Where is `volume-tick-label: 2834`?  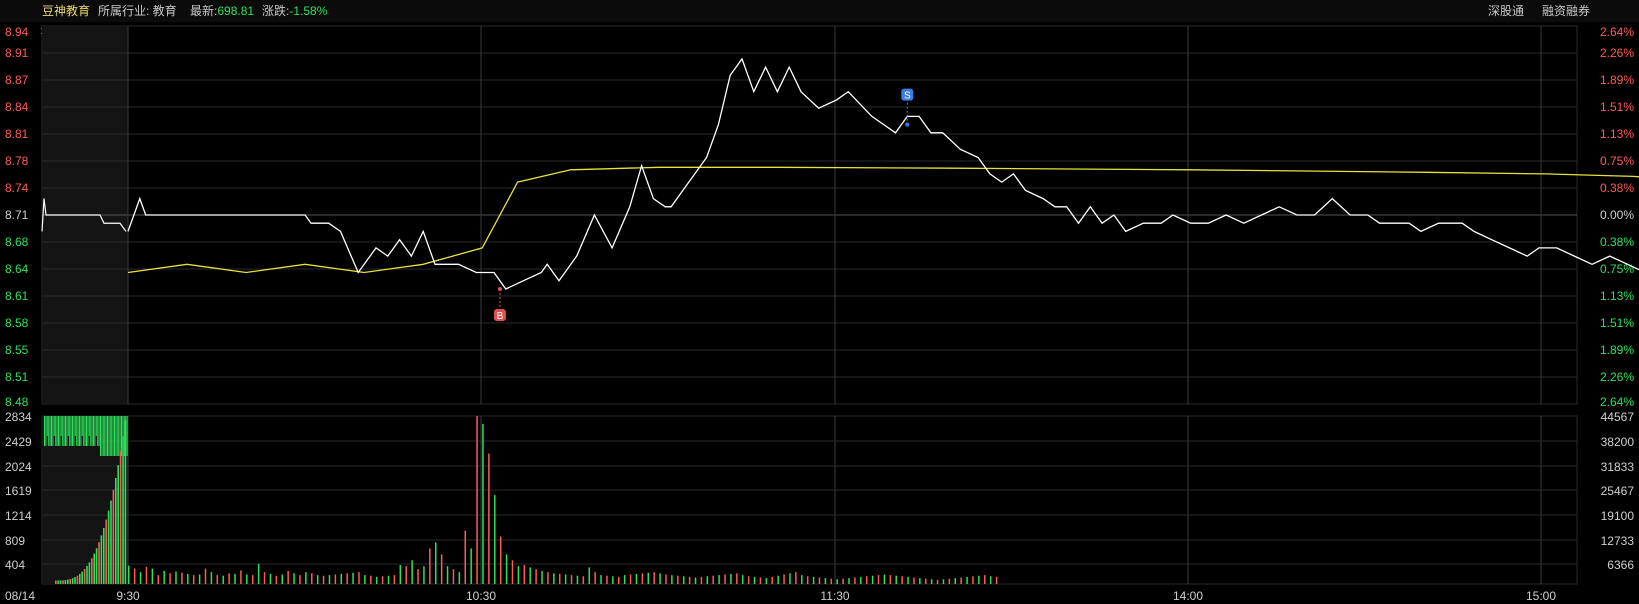
volume-tick-label: 2834 is located at coordinates (18, 417).